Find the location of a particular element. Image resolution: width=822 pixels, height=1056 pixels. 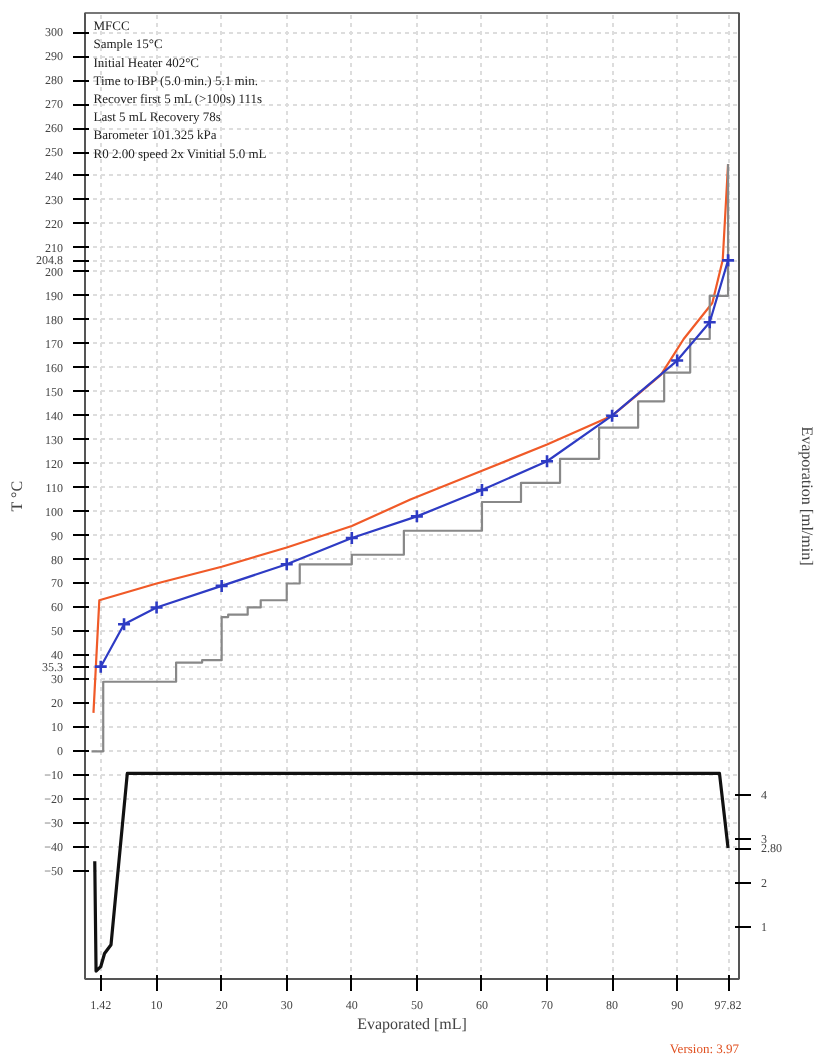

y-axis-title: T °C is located at coordinates (17, 496).